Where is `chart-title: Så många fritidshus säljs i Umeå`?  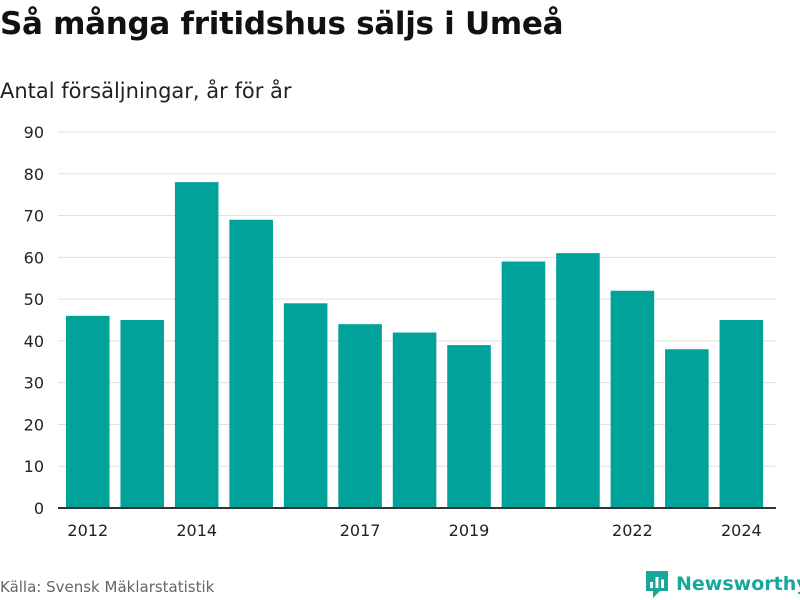 chart-title: Så många fritidshus säljs i Umeå is located at coordinates (282, 24).